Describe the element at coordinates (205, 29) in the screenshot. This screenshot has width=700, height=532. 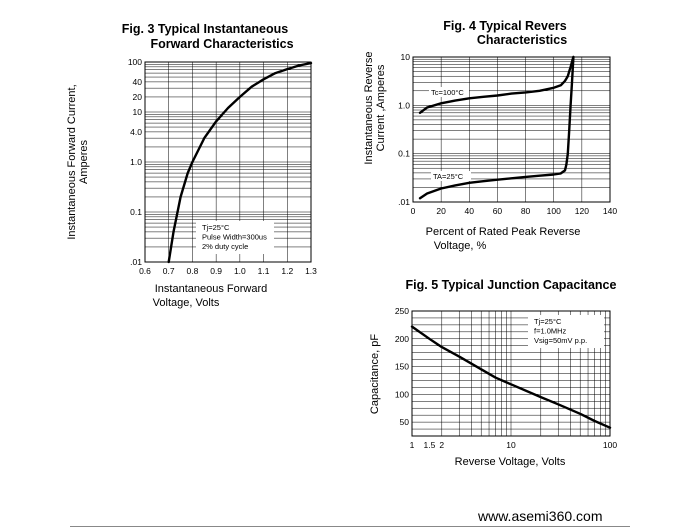
I see `fig3-title-line-1: Fig. 3 Typical Instantaneous` at that location.